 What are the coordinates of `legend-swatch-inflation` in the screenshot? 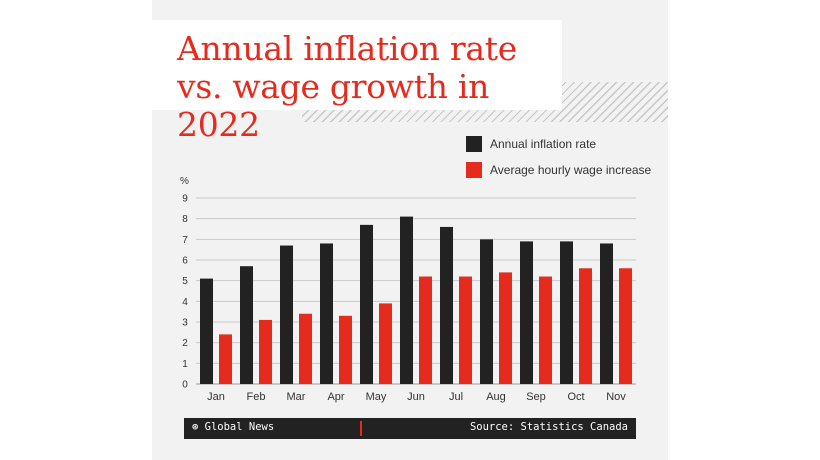 It's located at (474, 144).